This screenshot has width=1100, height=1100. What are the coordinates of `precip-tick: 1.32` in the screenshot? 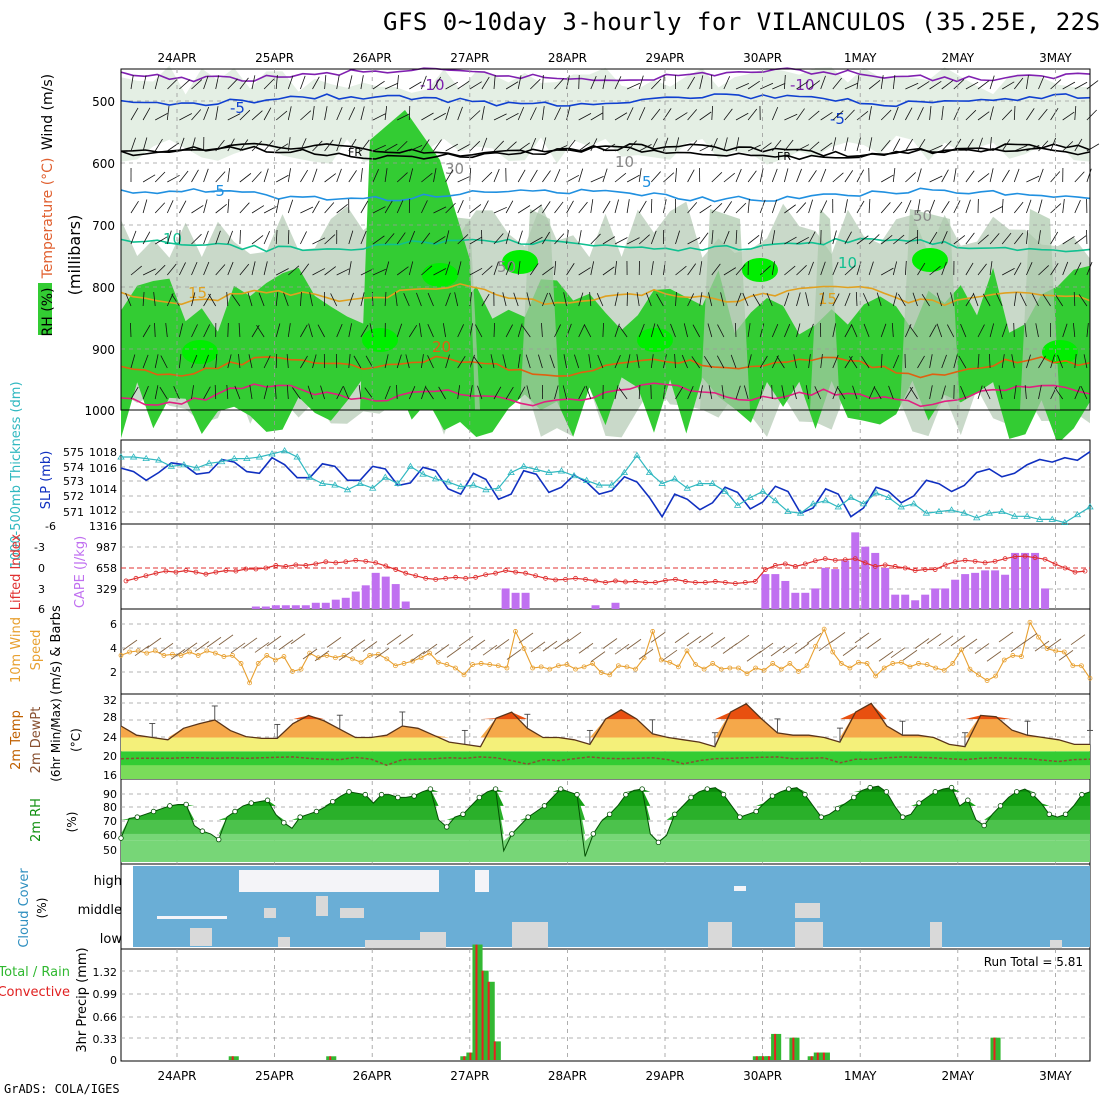 It's located at (105, 972).